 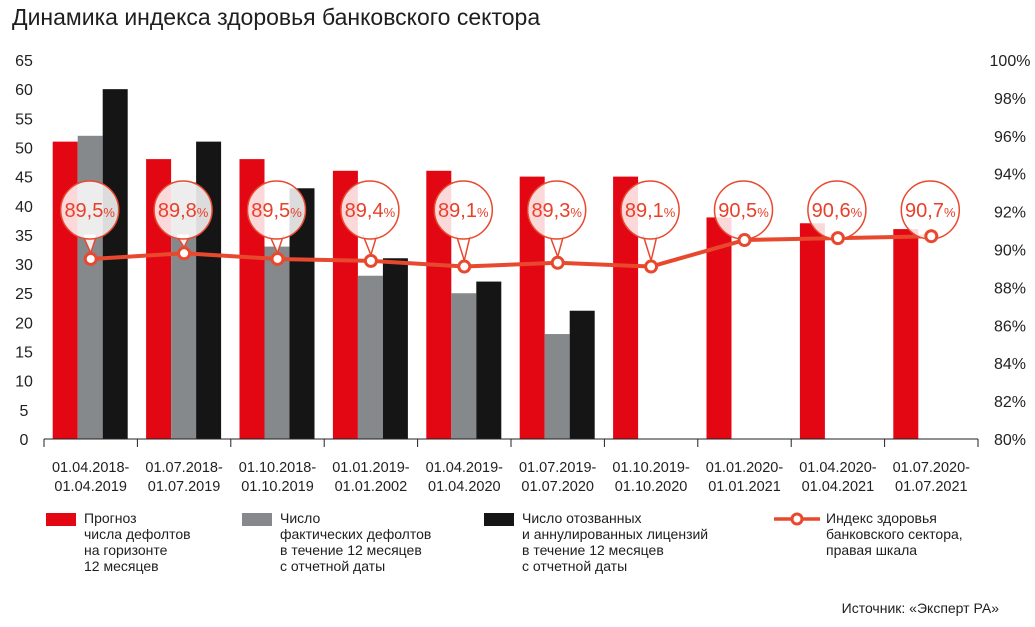 What do you see at coordinates (1010, 137) in the screenshot?
I see `right-axis-tick: 96%` at bounding box center [1010, 137].